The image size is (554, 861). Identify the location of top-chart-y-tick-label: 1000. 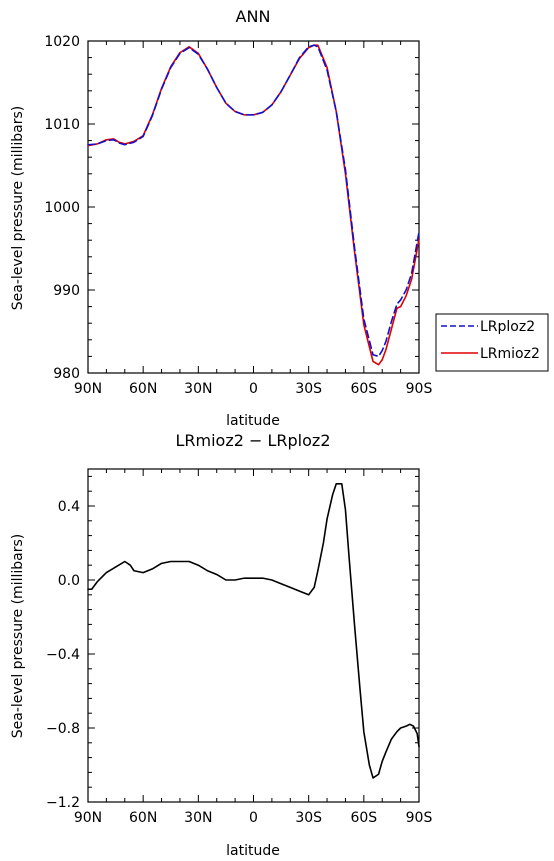
(62, 208).